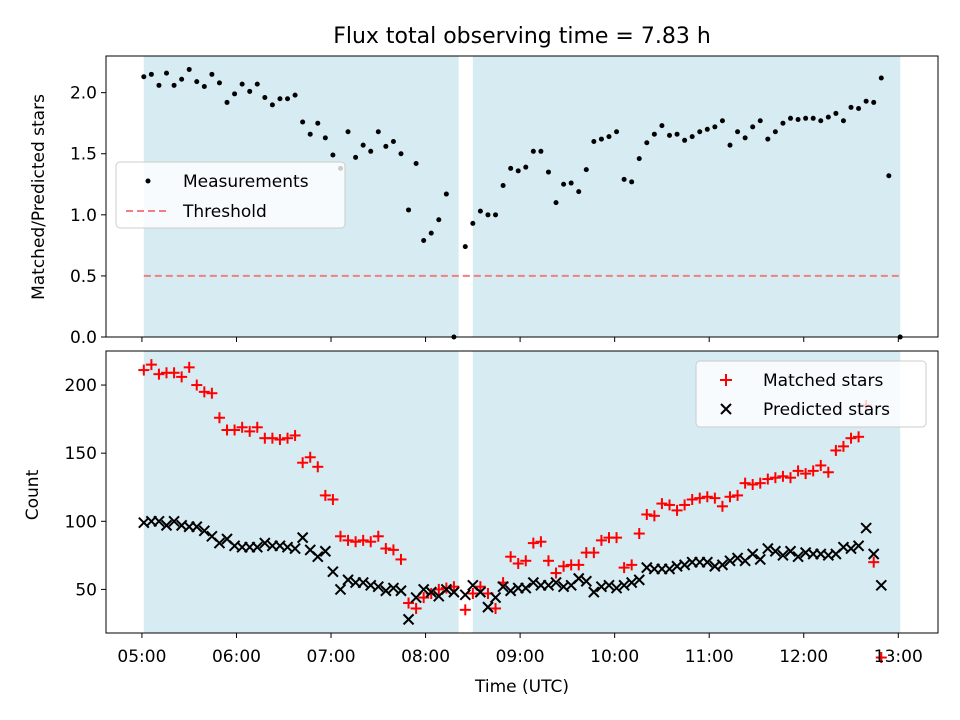  I want to click on bottom-y-axis-ticks: 50 100 150 200, so click(85, 488).